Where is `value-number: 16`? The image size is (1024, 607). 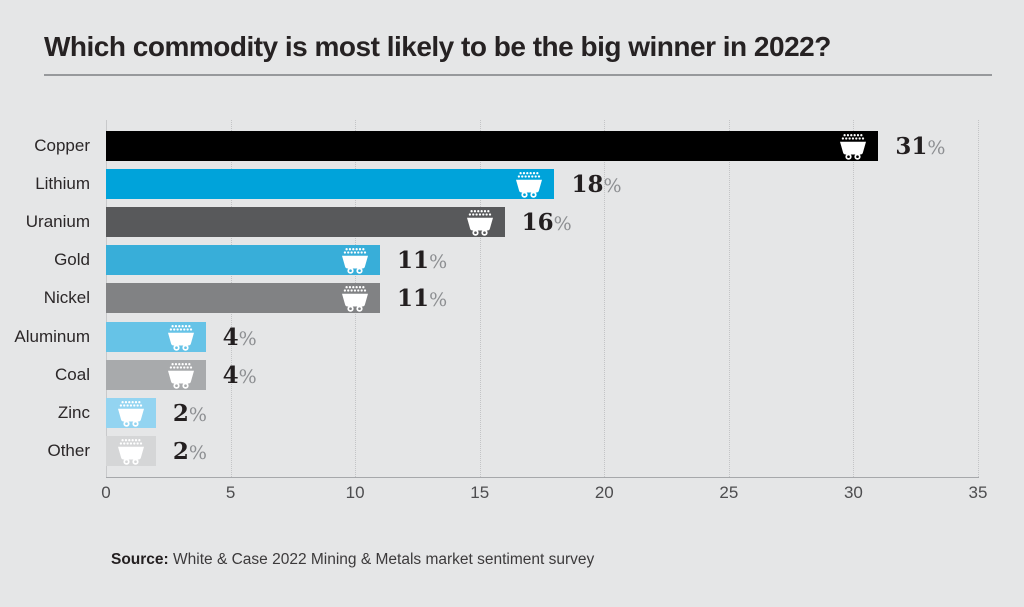
value-number: 16 is located at coordinates (537, 223).